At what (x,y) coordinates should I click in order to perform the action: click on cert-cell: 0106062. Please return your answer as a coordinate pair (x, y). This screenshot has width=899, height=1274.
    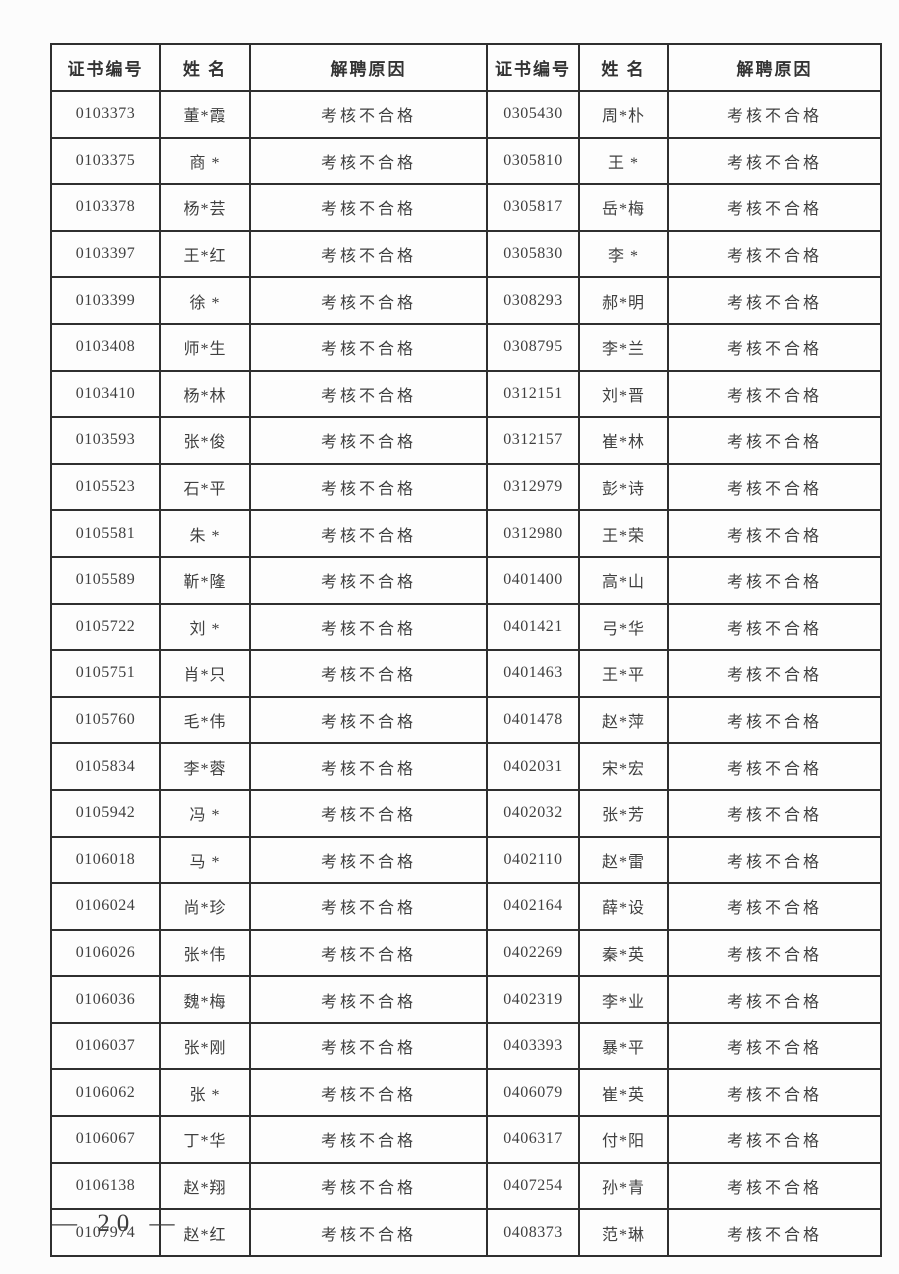
    Looking at the image, I should click on (105, 1093).